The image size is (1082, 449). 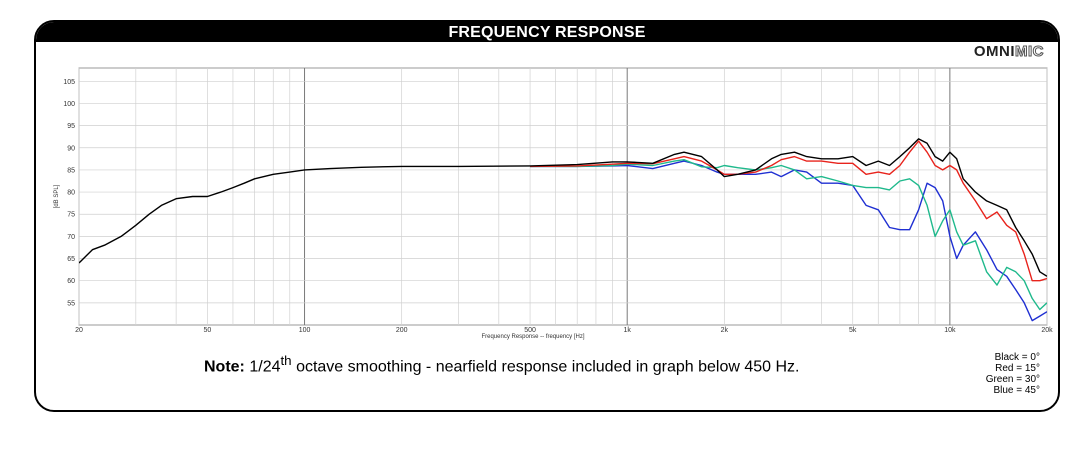 I want to click on note-label: Note:, so click(x=224, y=367).